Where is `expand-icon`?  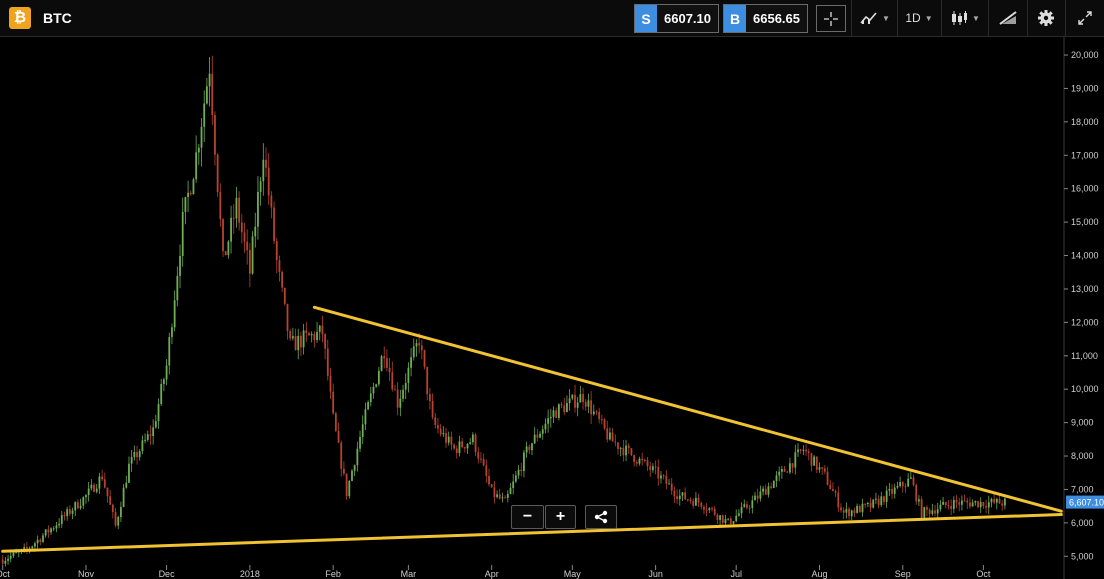 expand-icon is located at coordinates (1085, 18).